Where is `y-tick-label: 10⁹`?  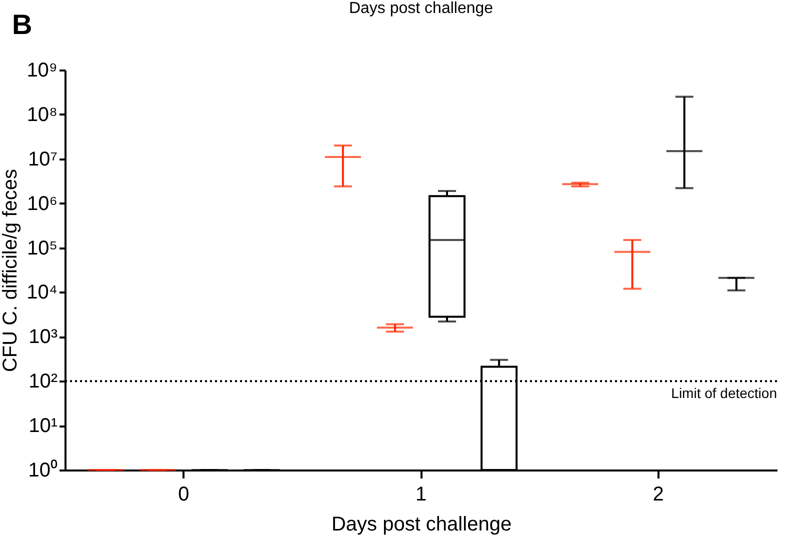 y-tick-label: 10⁹ is located at coordinates (42, 71).